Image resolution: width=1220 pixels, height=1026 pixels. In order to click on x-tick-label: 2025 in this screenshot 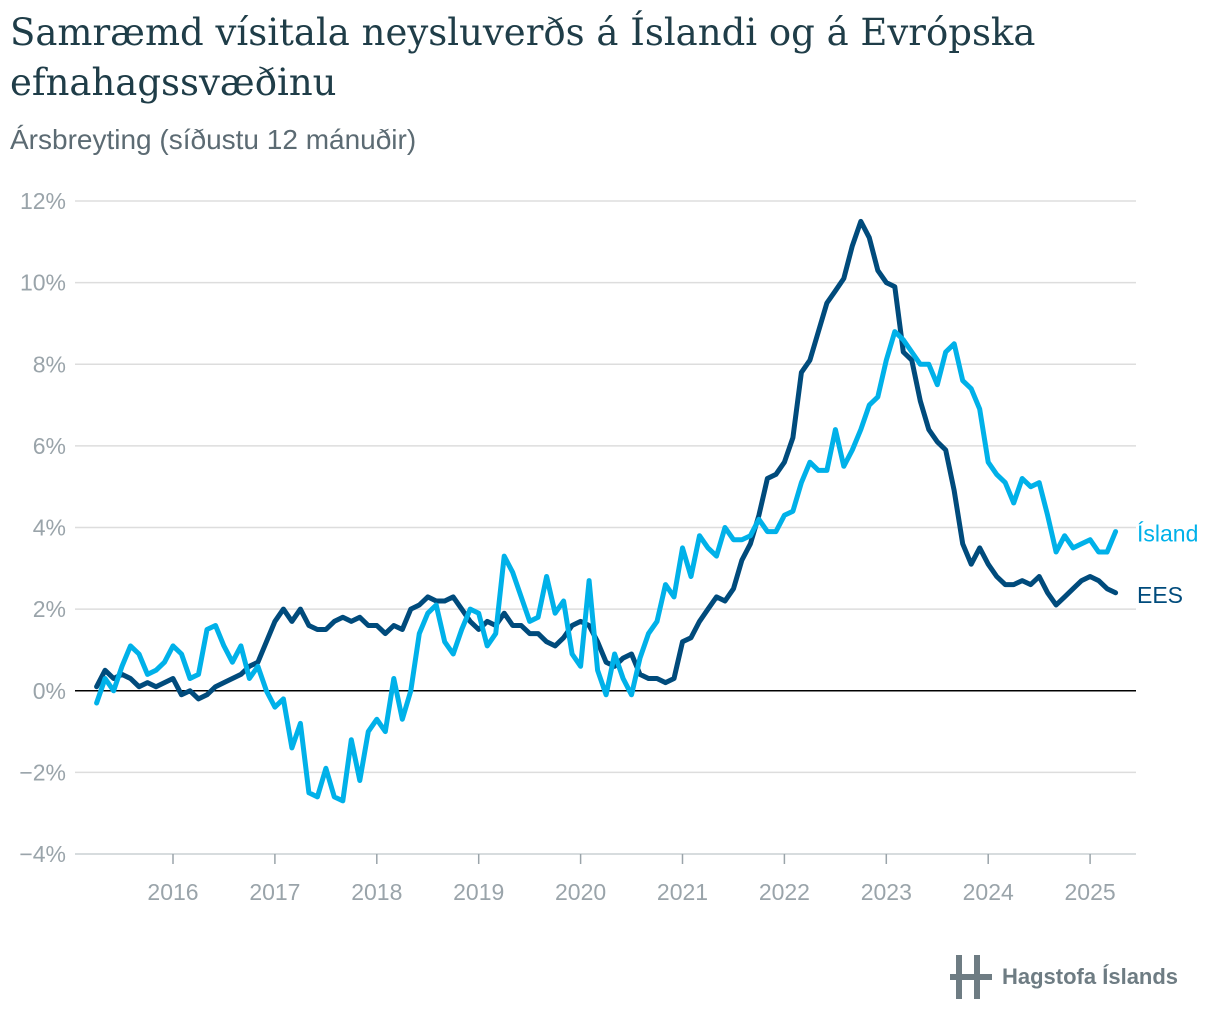, I will do `click(1090, 892)`.